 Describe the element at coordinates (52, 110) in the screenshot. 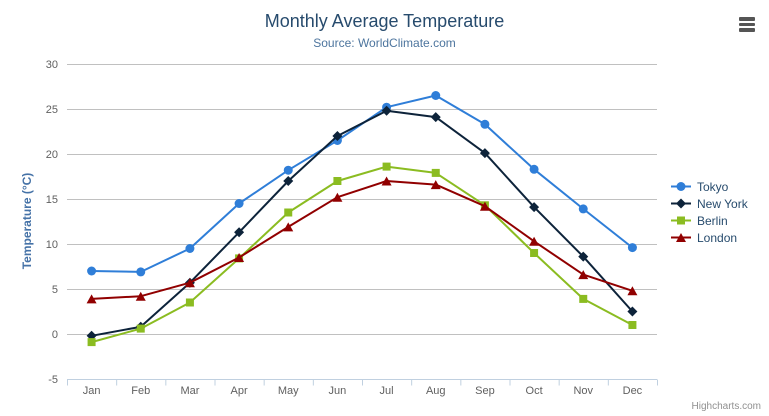

I see `y-axis-label: 25` at that location.